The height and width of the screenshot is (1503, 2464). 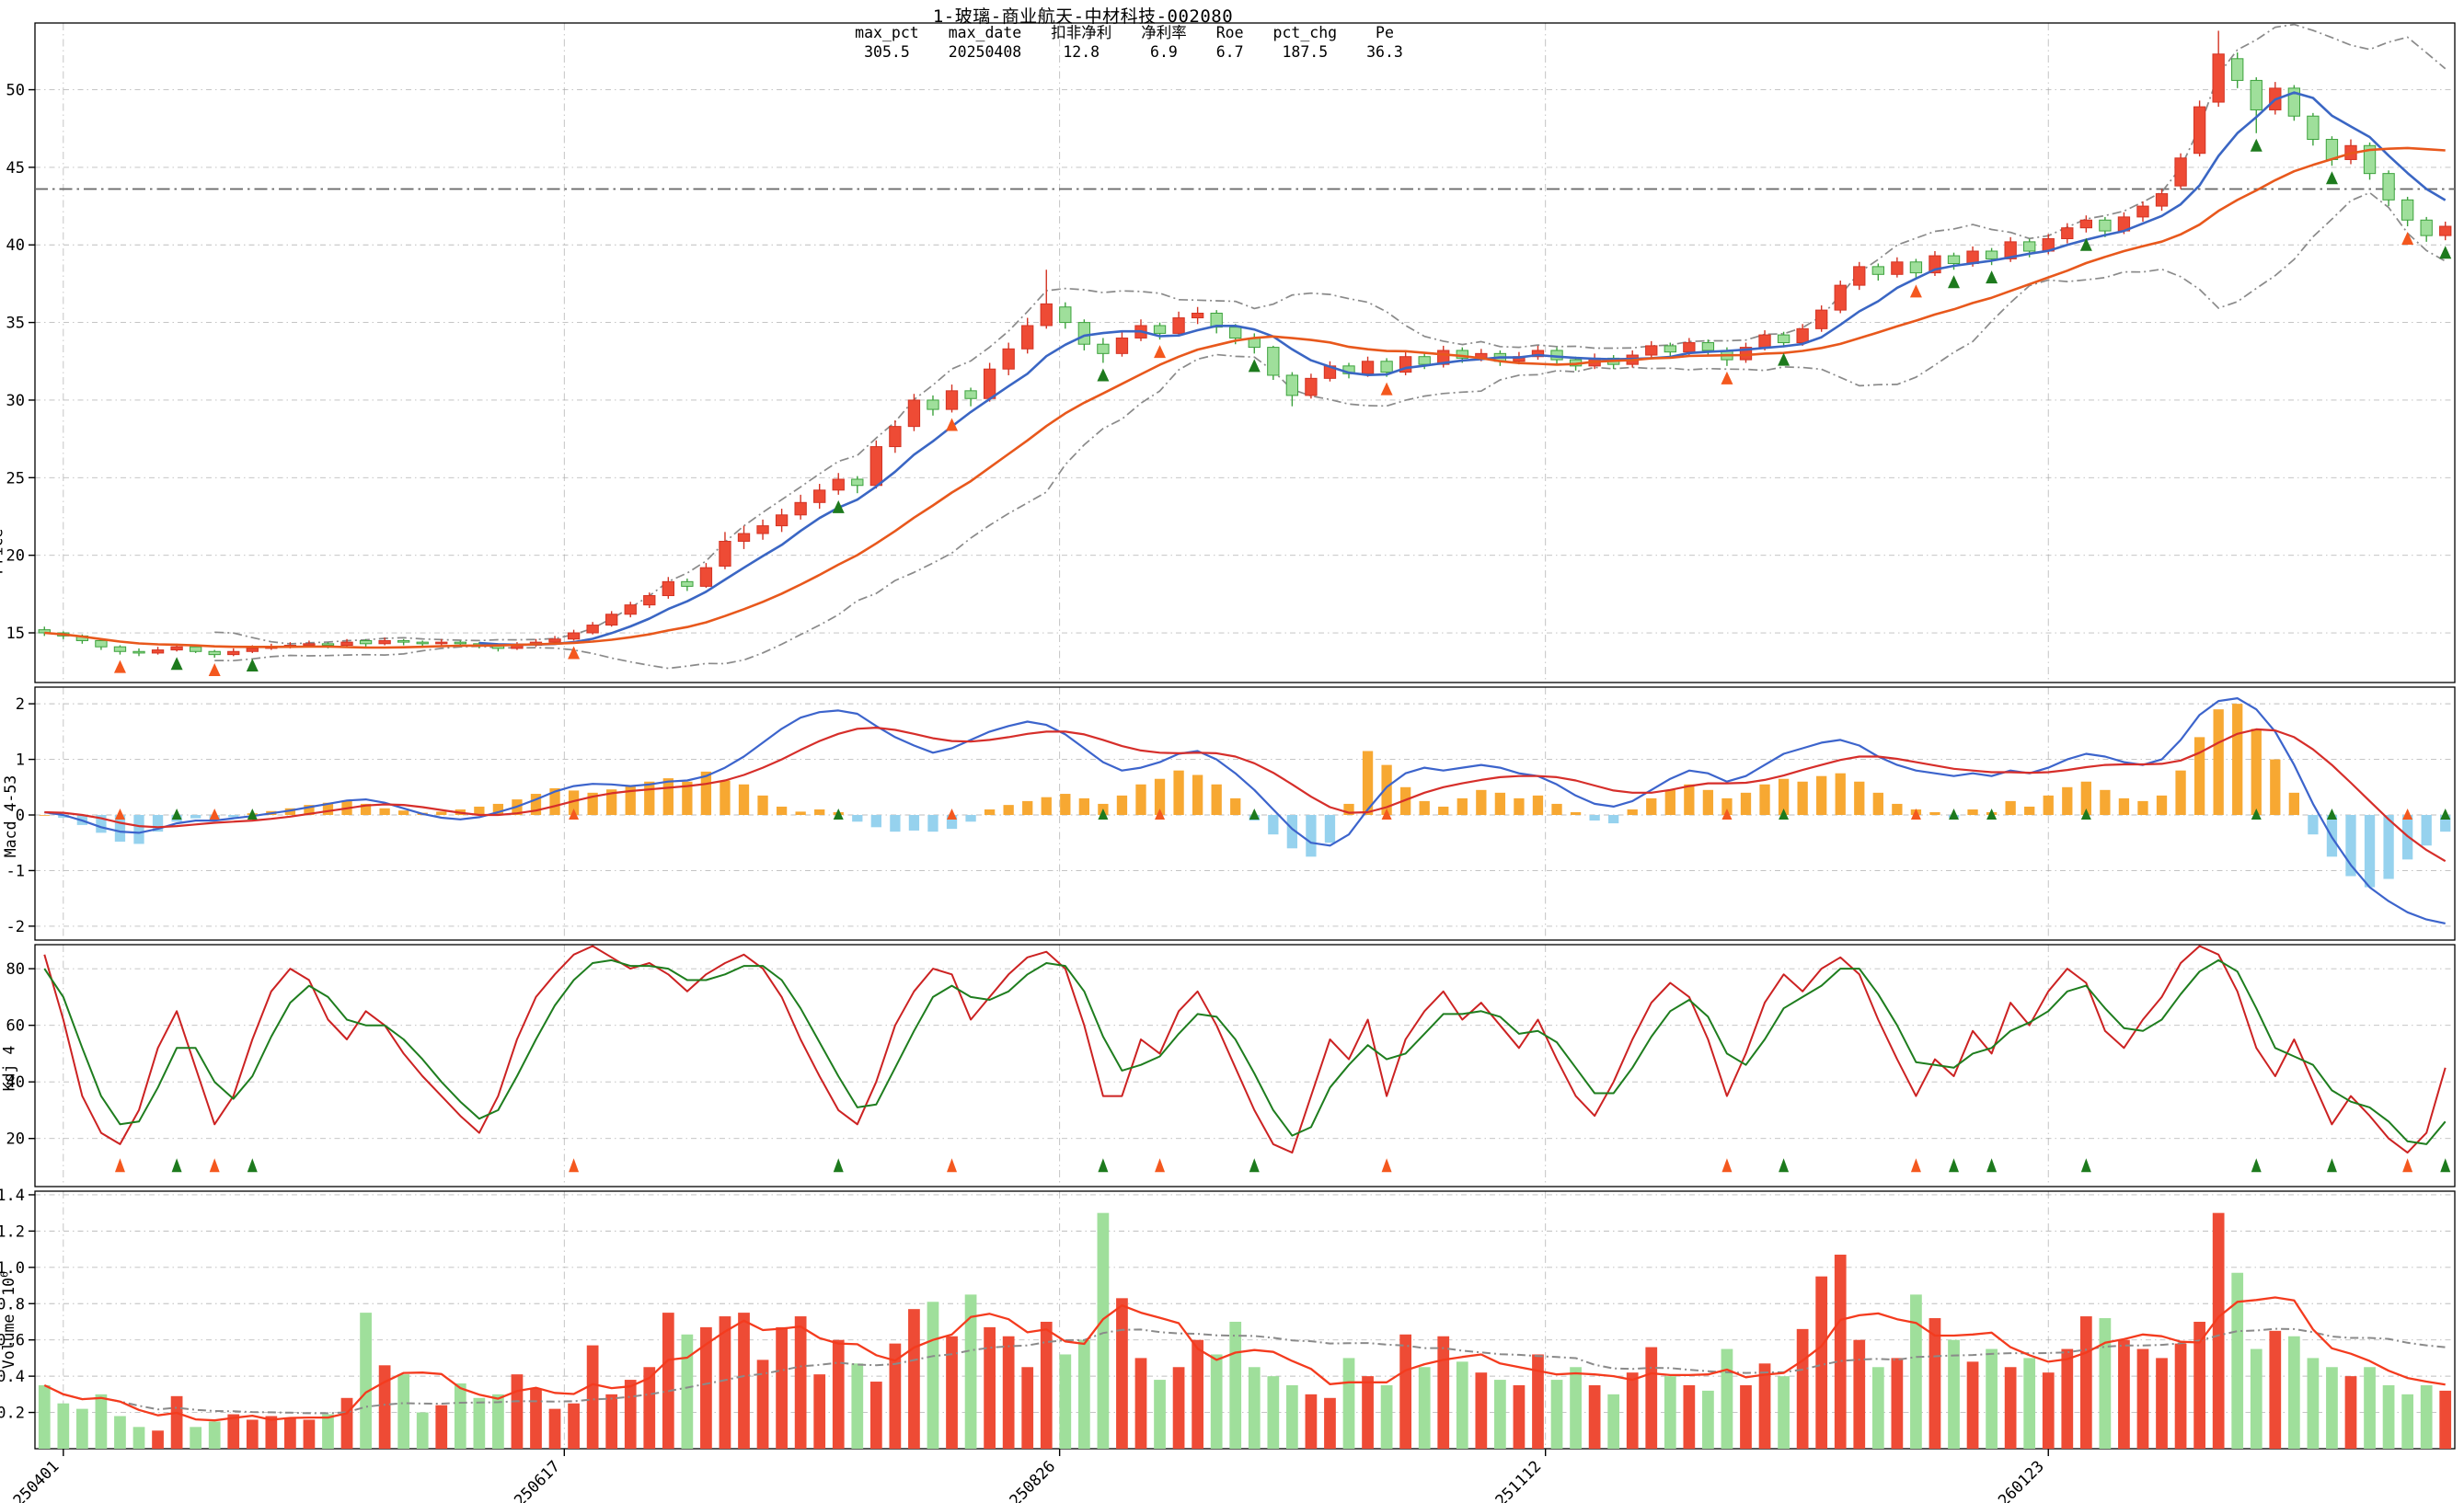 I want to click on annotation-value: 20250408, so click(x=985, y=52).